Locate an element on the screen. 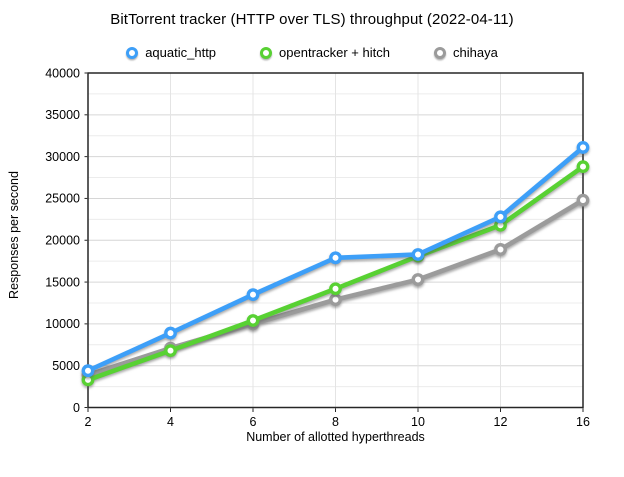  legend-label: opentracker + hitch is located at coordinates (334, 52).